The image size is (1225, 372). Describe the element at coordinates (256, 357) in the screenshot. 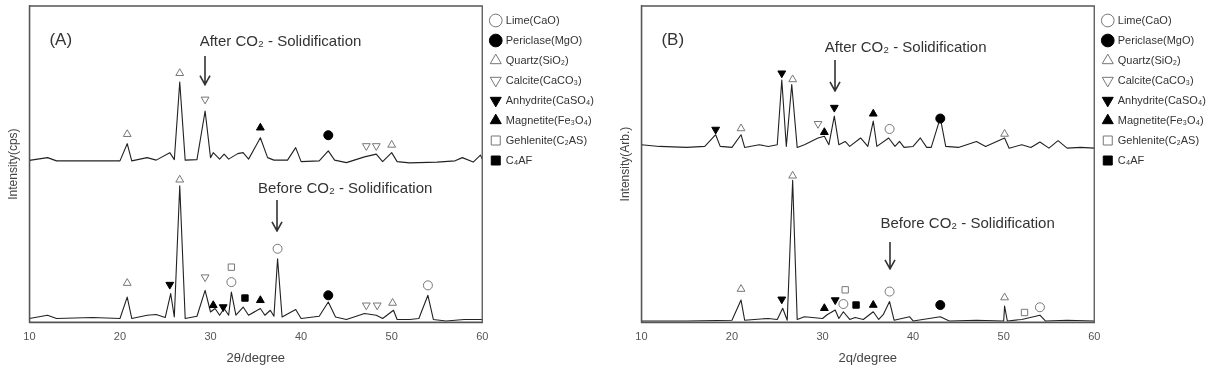

I see `x-axis-title: 2θ/degree` at that location.